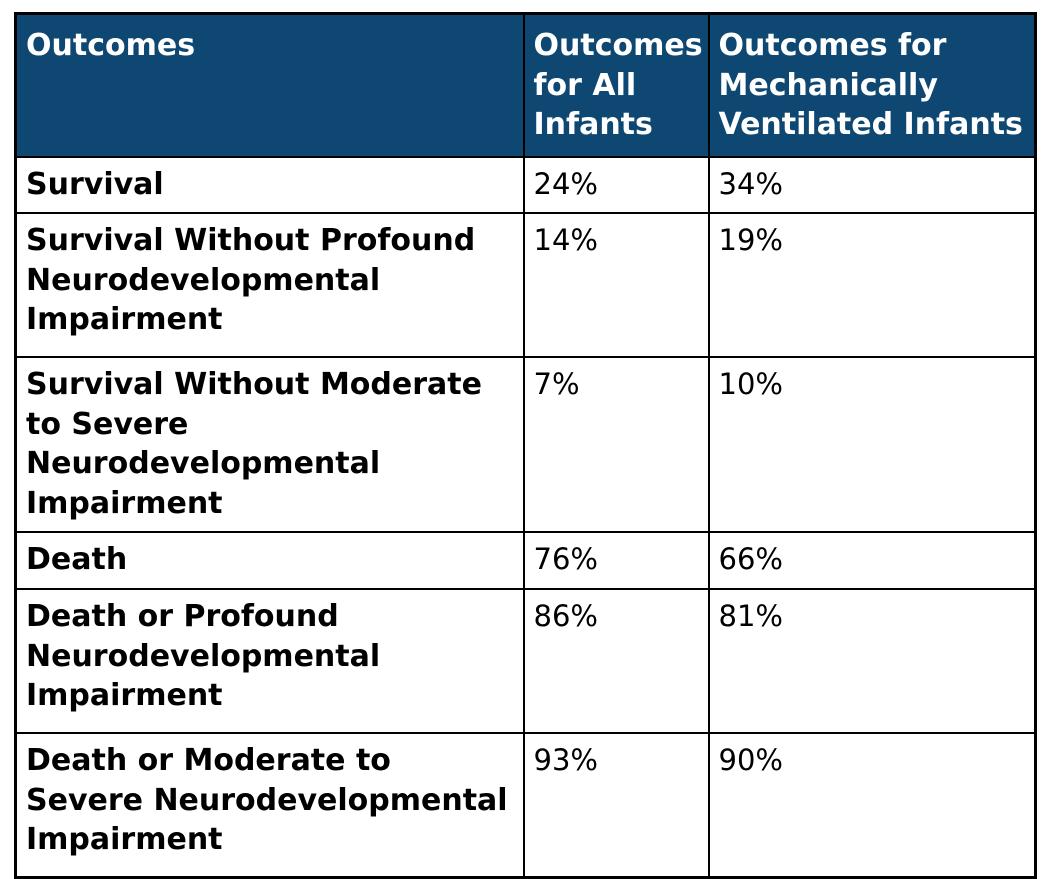 This screenshot has width=1050, height=879. I want to click on value-ventilated: 81%, so click(872, 661).